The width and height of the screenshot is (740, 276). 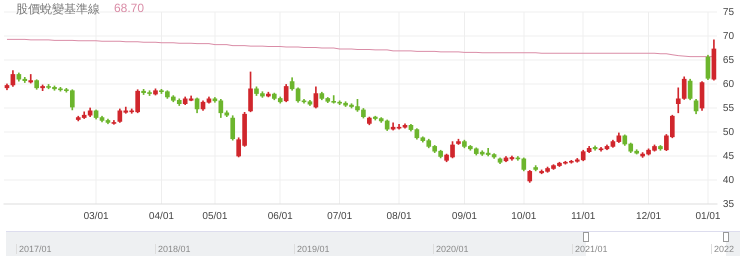 What do you see at coordinates (399, 216) in the screenshot?
I see `x-tick-label: 08/01` at bounding box center [399, 216].